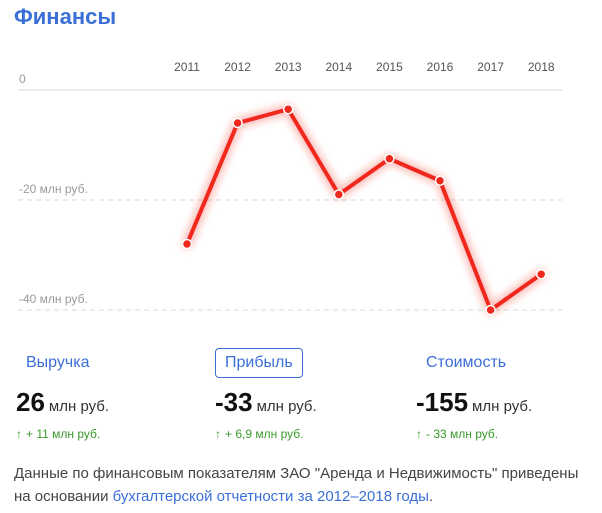  I want to click on metric-value-value: -155, so click(442, 402).